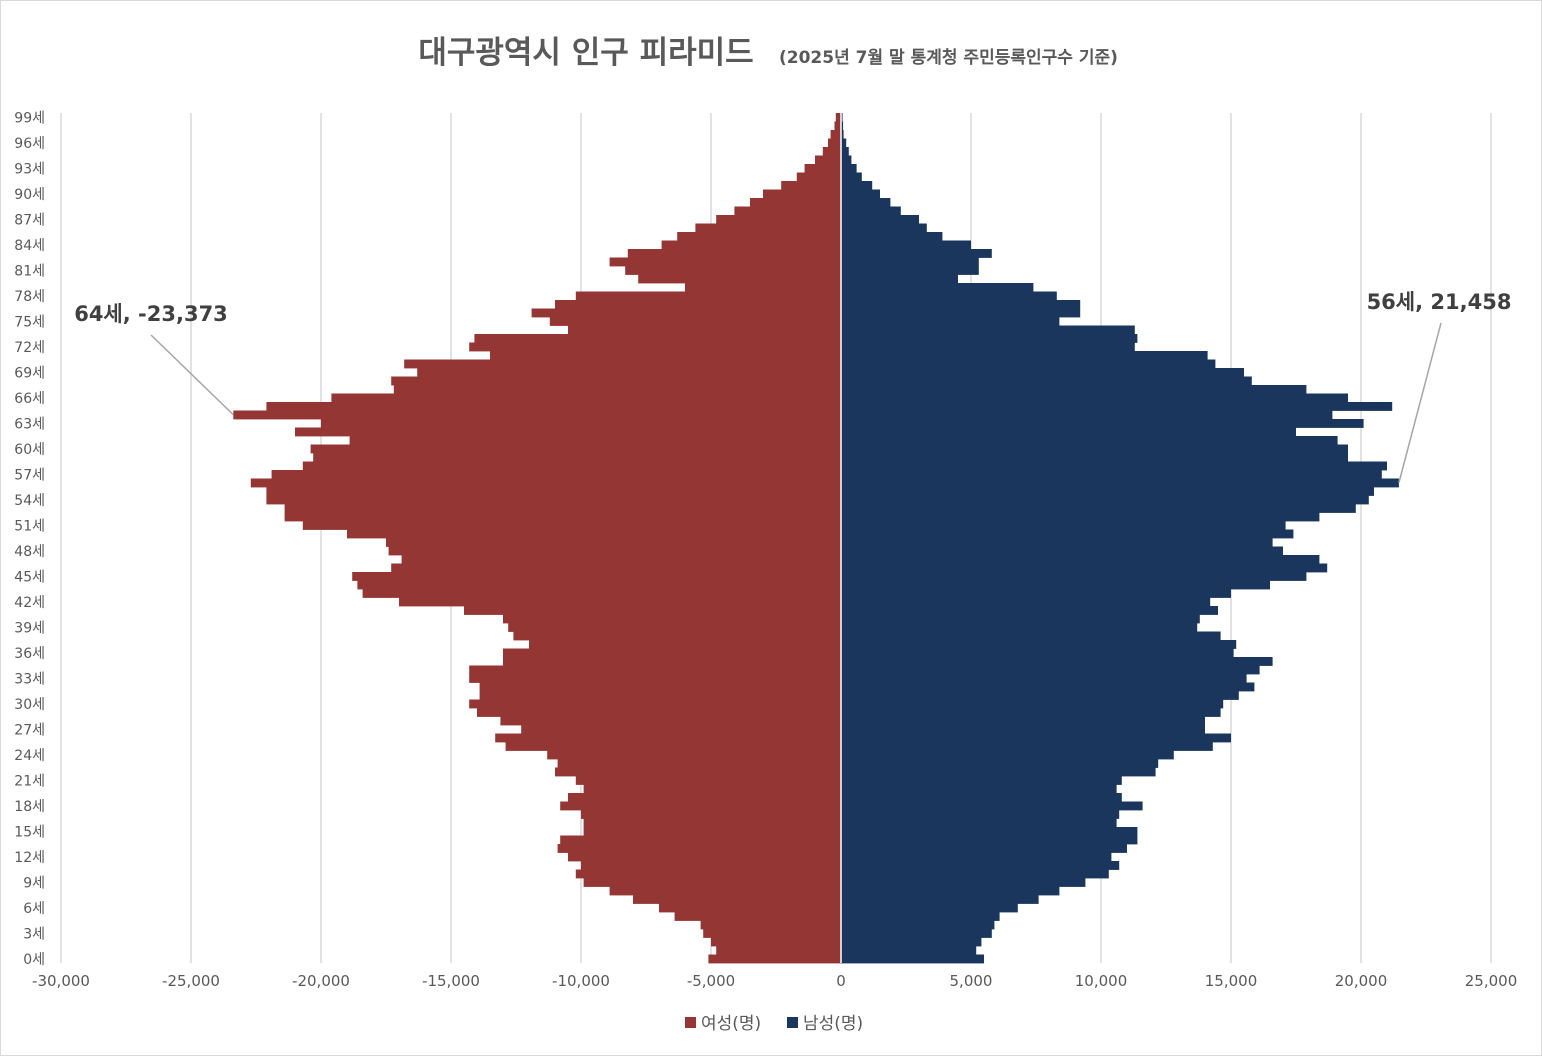  What do you see at coordinates (1491, 981) in the screenshot?
I see `x-tick-label: 25,000` at bounding box center [1491, 981].